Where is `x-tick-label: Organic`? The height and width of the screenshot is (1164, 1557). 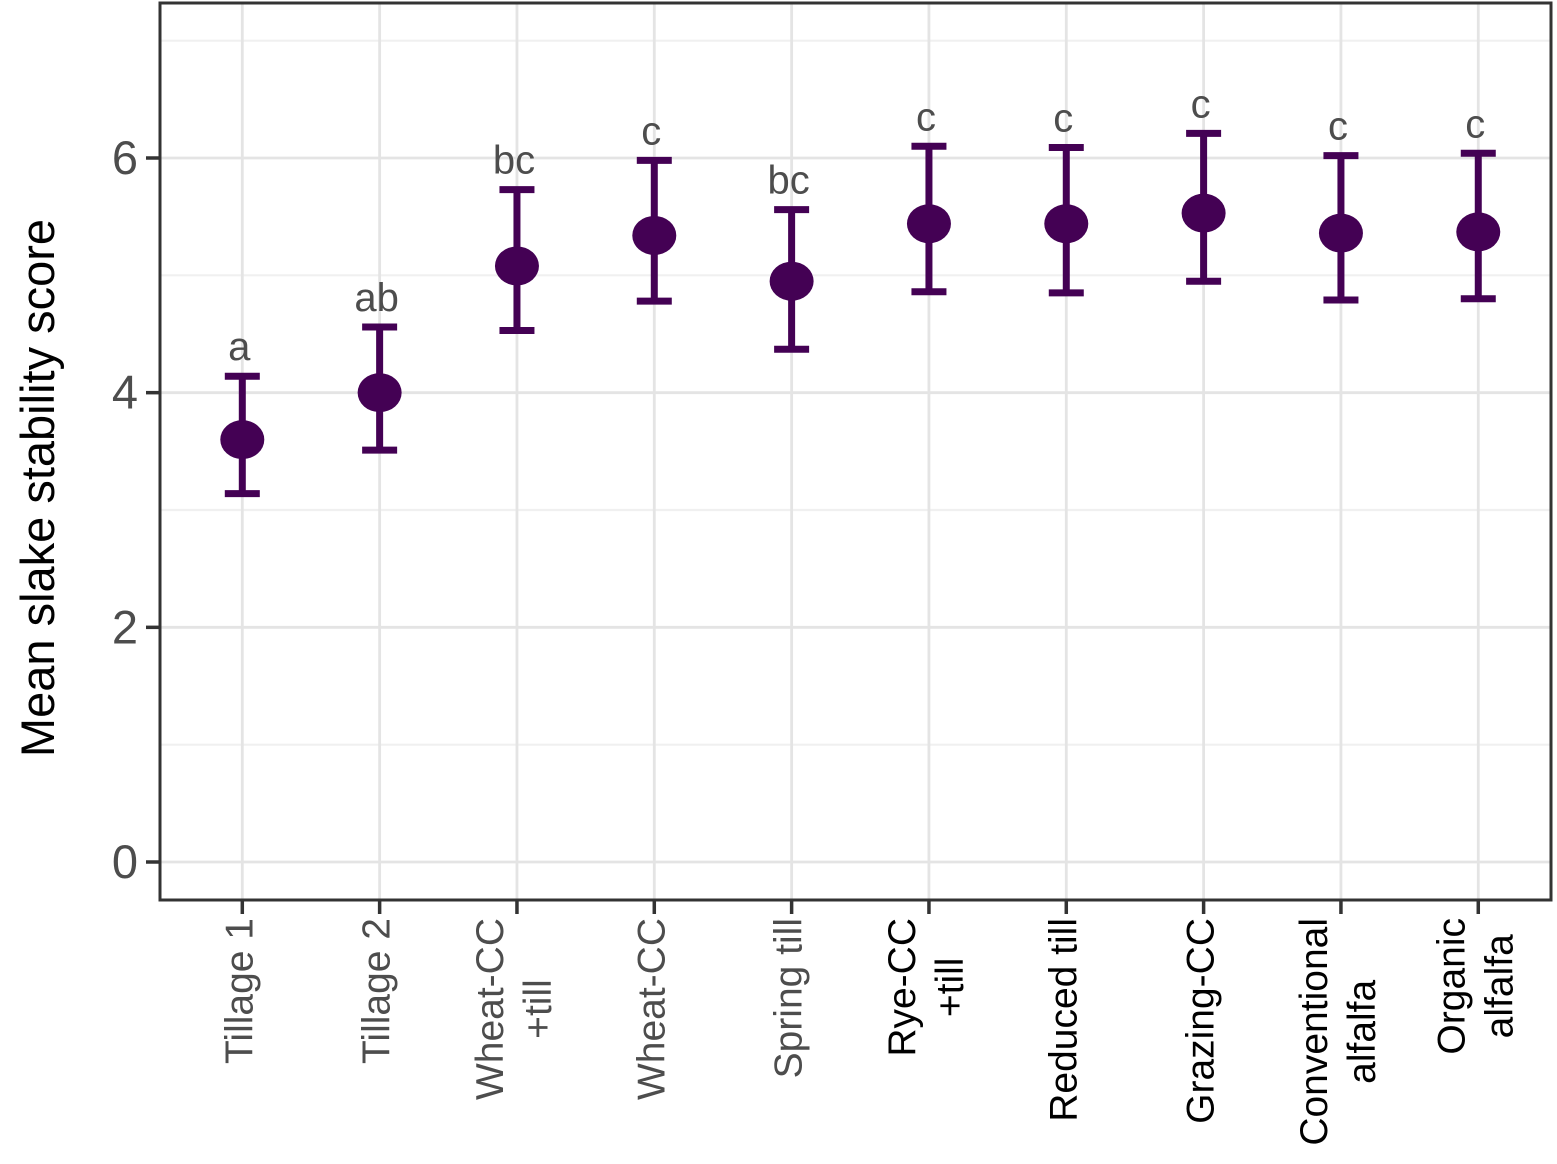
x-tick-label: Organic is located at coordinates (1451, 986).